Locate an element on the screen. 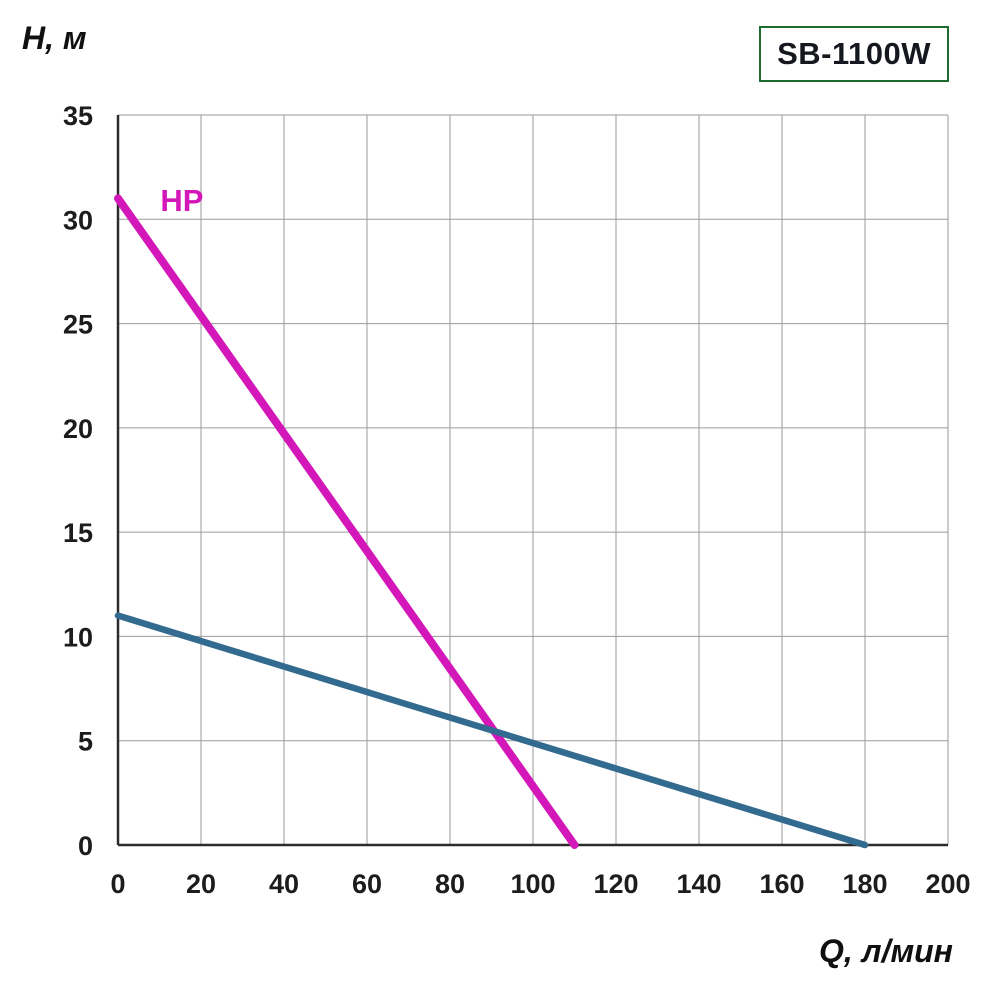 The image size is (991, 1000). x-tick-label: 160 is located at coordinates (781, 884).